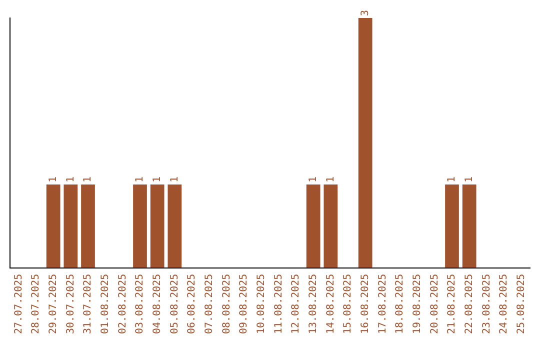 The width and height of the screenshot is (540, 340). What do you see at coordinates (157, 304) in the screenshot?
I see `x-tick-label: 04.08.2025` at bounding box center [157, 304].